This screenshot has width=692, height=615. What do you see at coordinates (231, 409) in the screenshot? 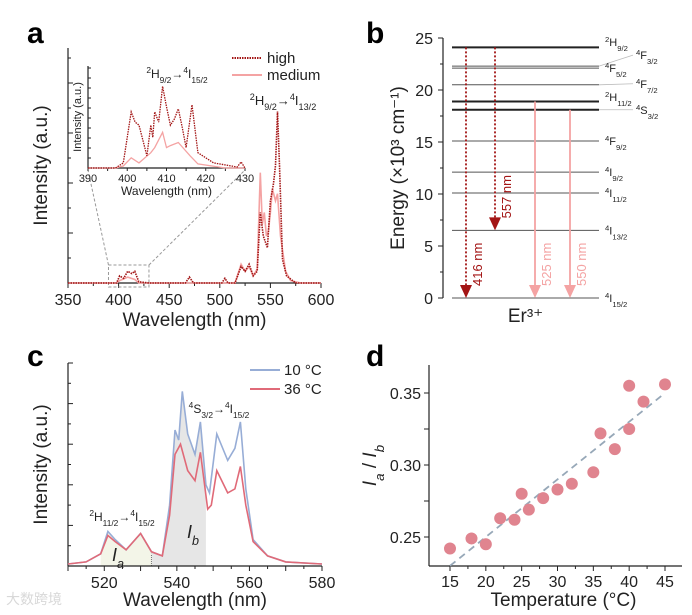
I see `annotation-s32-transition-lower-symbol: I` at bounding box center [231, 409].